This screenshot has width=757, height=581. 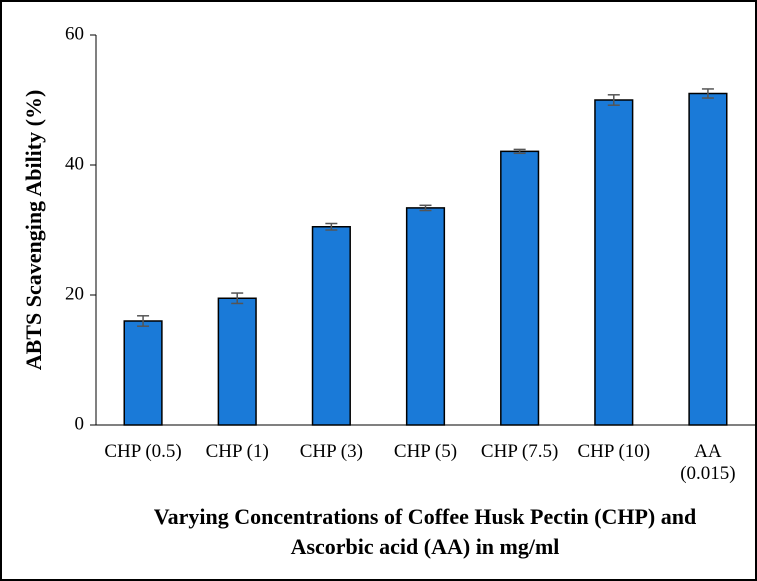 I want to click on y-tick-label: 0, so click(x=80, y=423).